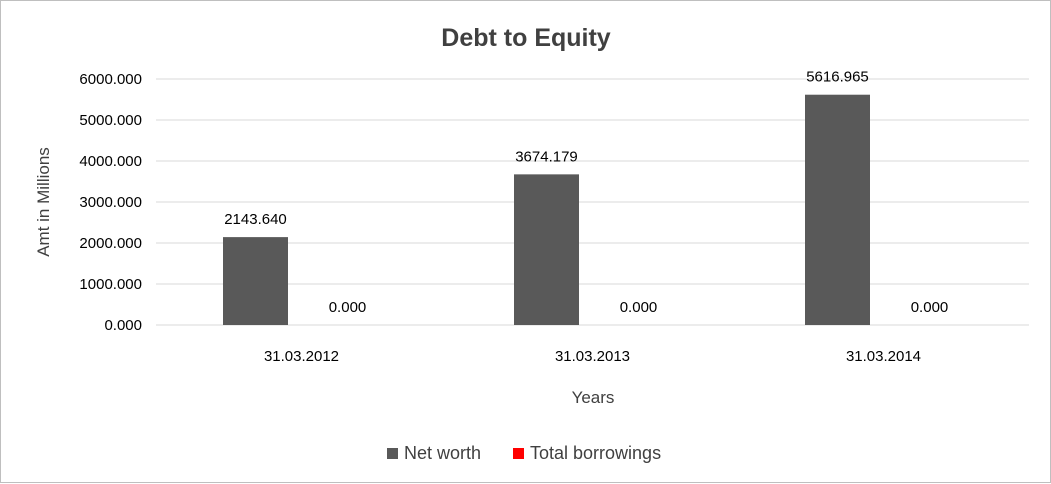 The width and height of the screenshot is (1051, 484). I want to click on x-category-label: 31.03.2012, so click(301, 356).